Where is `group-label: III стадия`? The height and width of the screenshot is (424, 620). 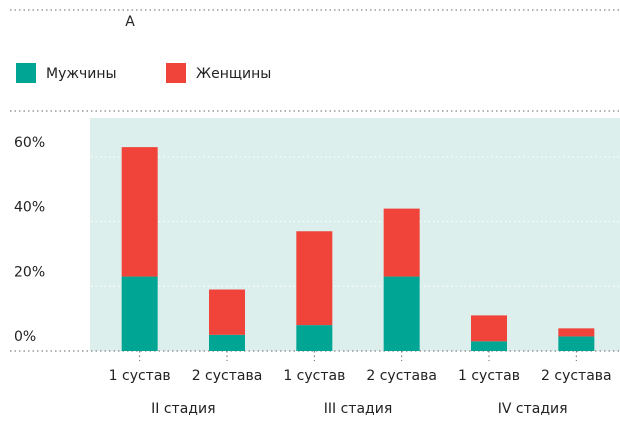
group-label: III стадия is located at coordinates (358, 409).